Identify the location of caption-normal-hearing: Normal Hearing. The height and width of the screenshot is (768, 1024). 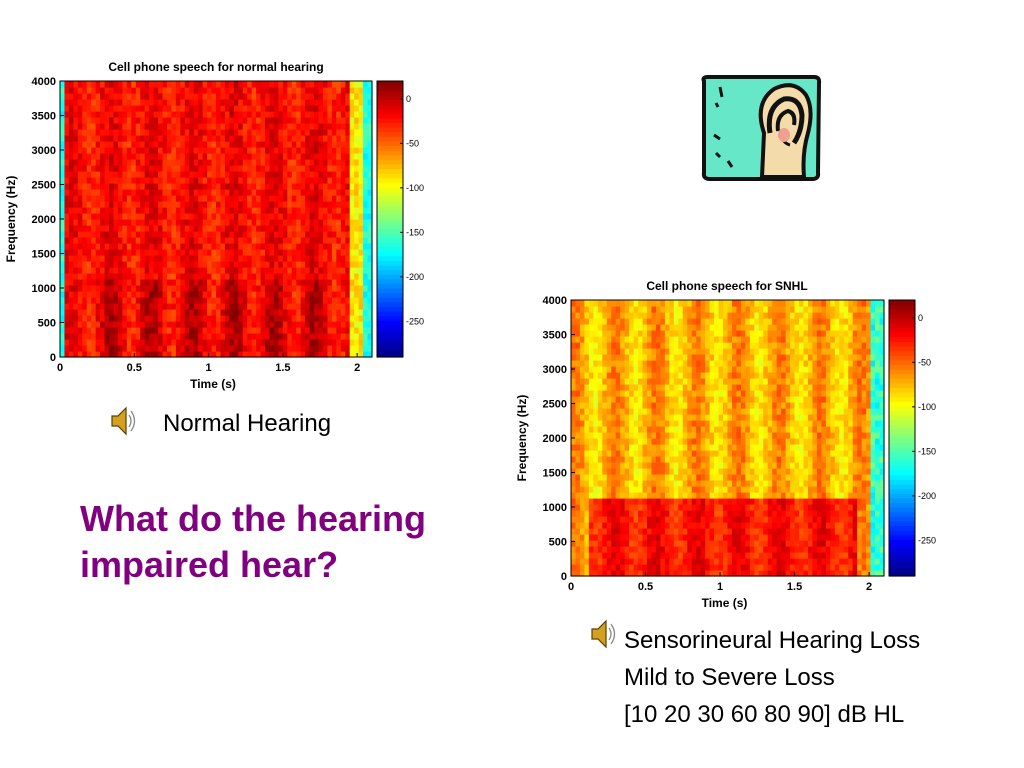
(247, 423).